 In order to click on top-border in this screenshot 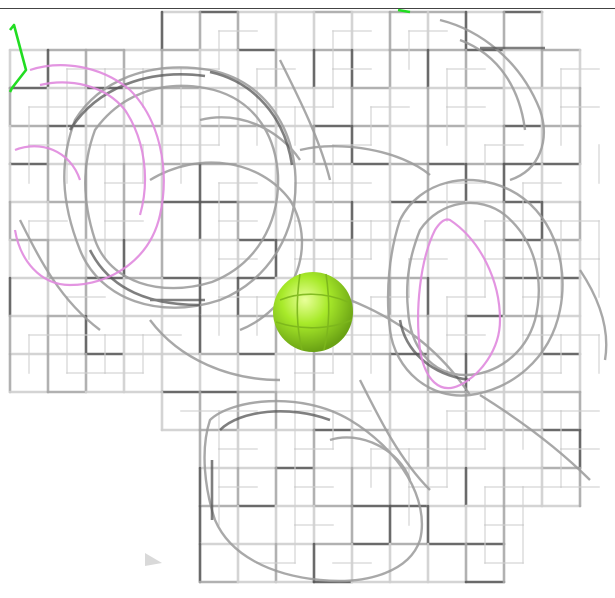, I will do `click(307, 4)`.